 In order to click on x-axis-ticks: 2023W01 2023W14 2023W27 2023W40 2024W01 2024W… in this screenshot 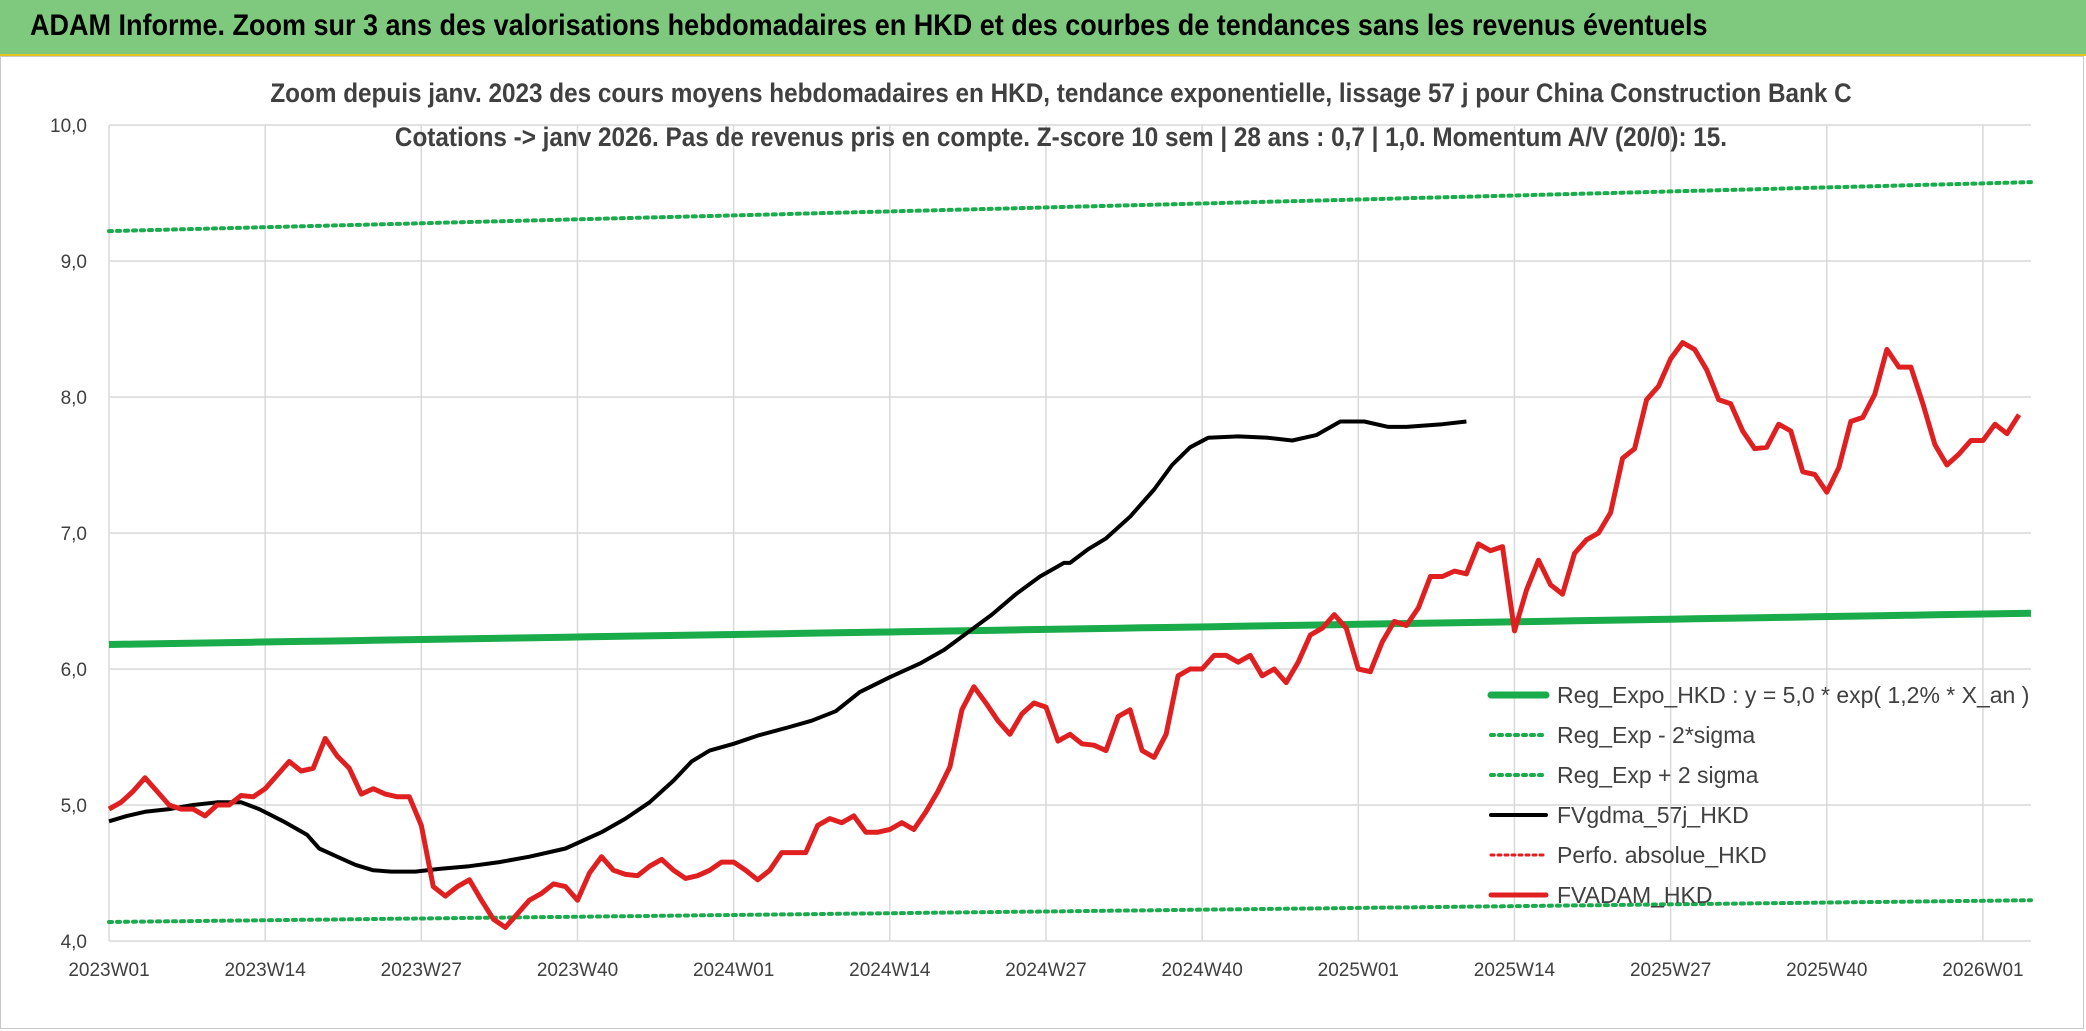, I will do `click(1045, 970)`.